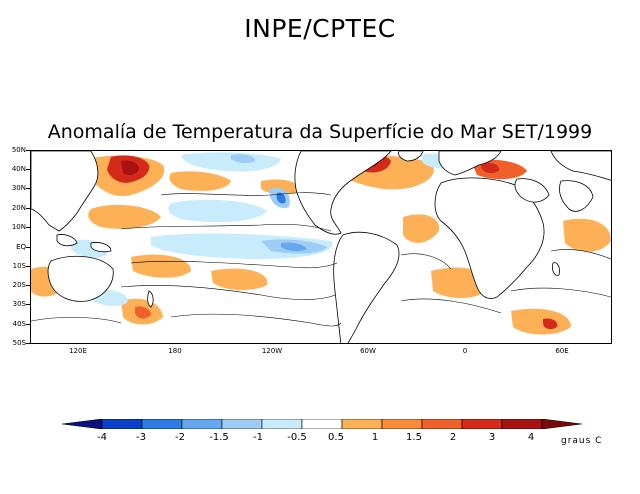  What do you see at coordinates (243, 159) in the screenshot?
I see `cool-patch-n-pacific-core` at bounding box center [243, 159].